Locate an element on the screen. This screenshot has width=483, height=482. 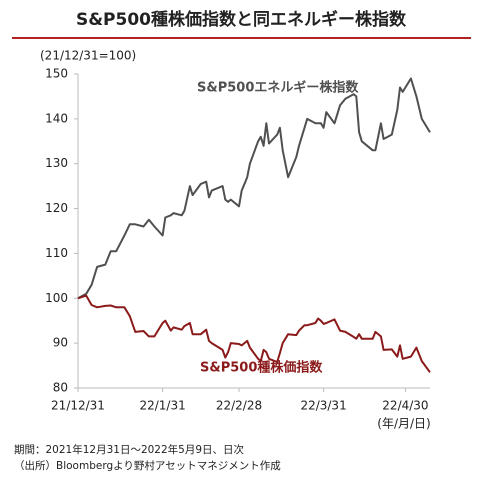
series-label: S&P500種株価指数 is located at coordinates (261, 368).